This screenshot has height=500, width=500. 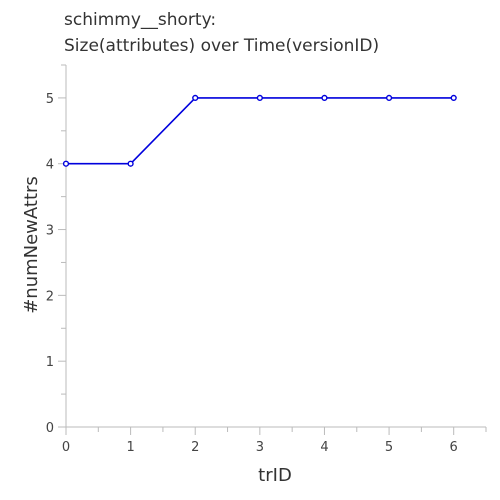 I want to click on chart-title-line1: schimmy__shorty:, so click(x=140, y=20).